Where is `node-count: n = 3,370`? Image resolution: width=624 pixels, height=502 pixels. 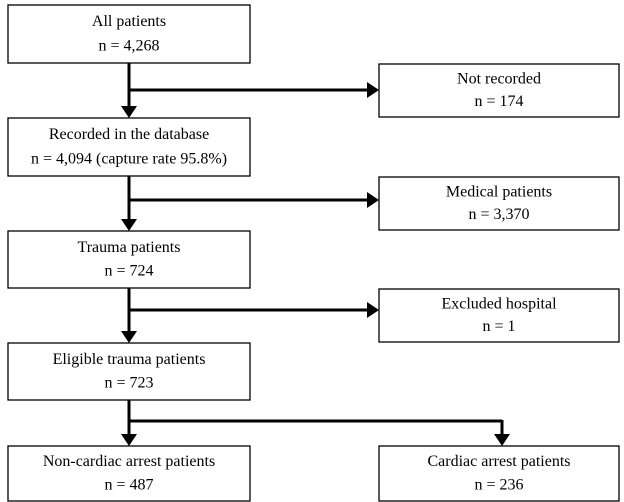
node-count: n = 3,370 is located at coordinates (498, 214).